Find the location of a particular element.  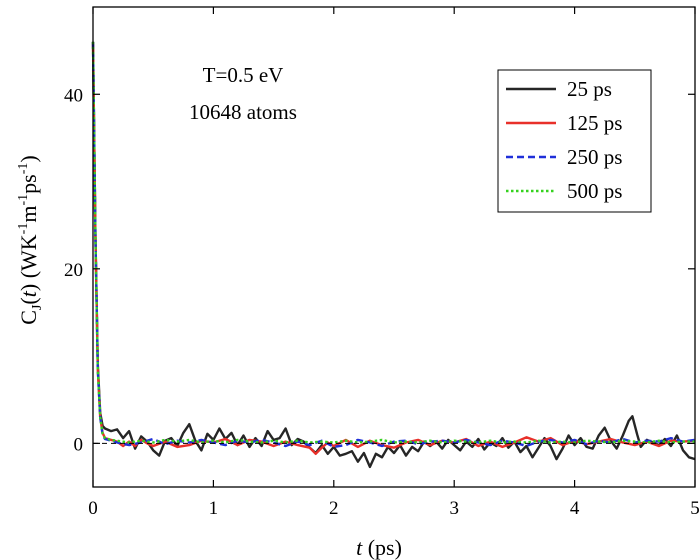

x-tick-label: 0 is located at coordinates (93, 508).